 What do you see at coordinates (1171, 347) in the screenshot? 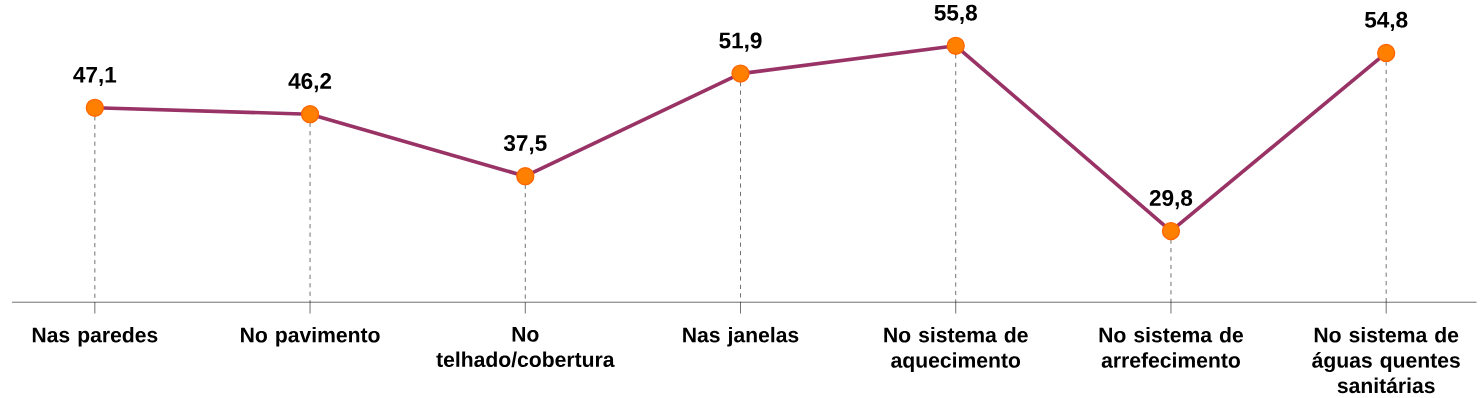
I see `x-tick-label: No sistema de arrefecimento` at bounding box center [1171, 347].